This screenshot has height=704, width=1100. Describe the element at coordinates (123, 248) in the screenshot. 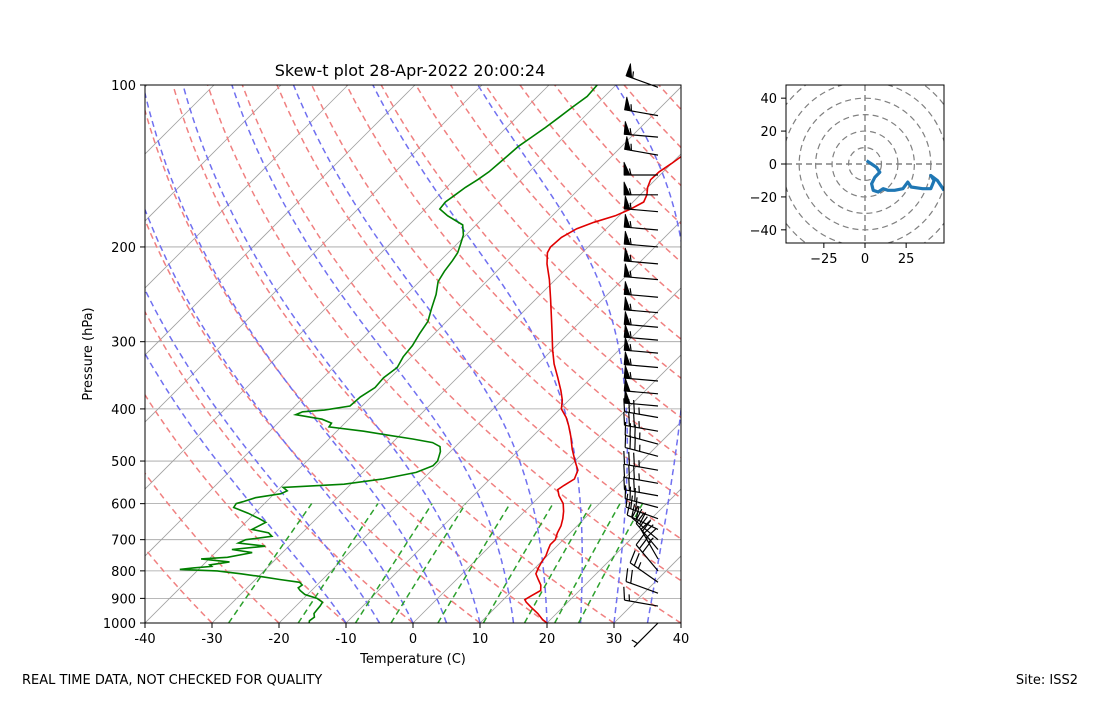

I see `y-tick-label: 200` at that location.